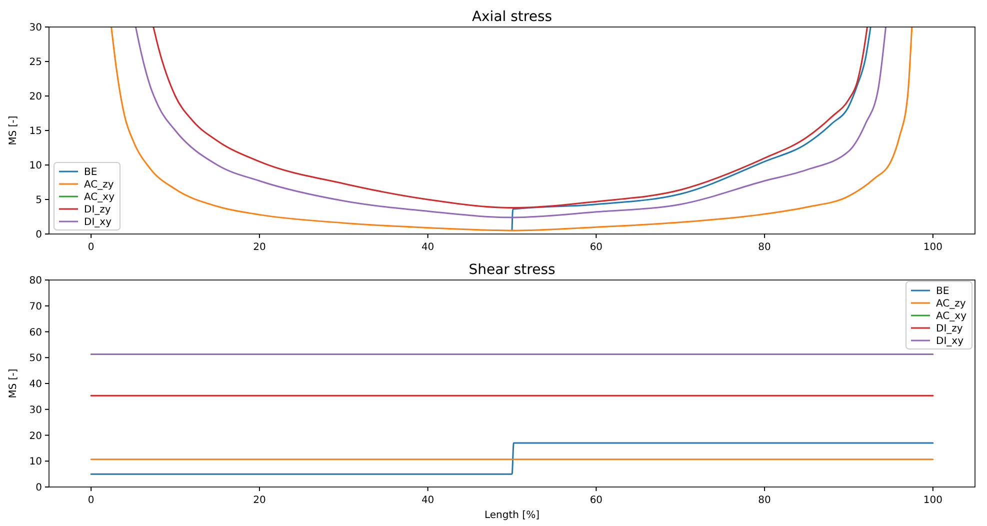 The image size is (987, 526). I want to click on chart-title: Axial stress, so click(512, 17).